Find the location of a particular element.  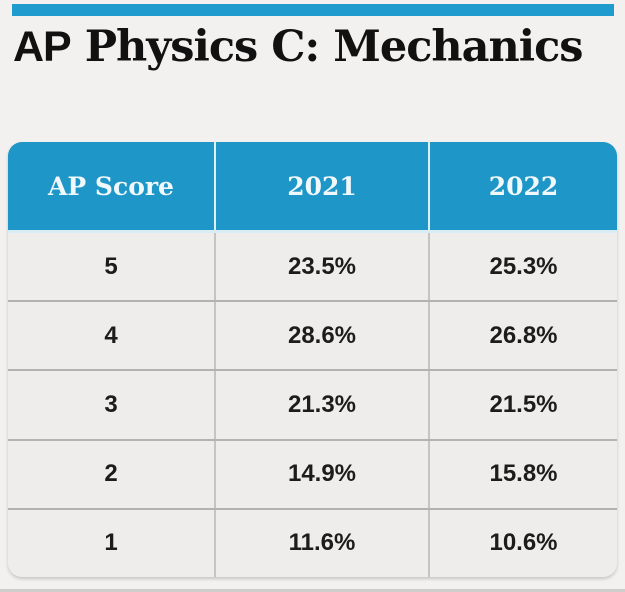

cell-2021-value: 11.6% is located at coordinates (321, 543).